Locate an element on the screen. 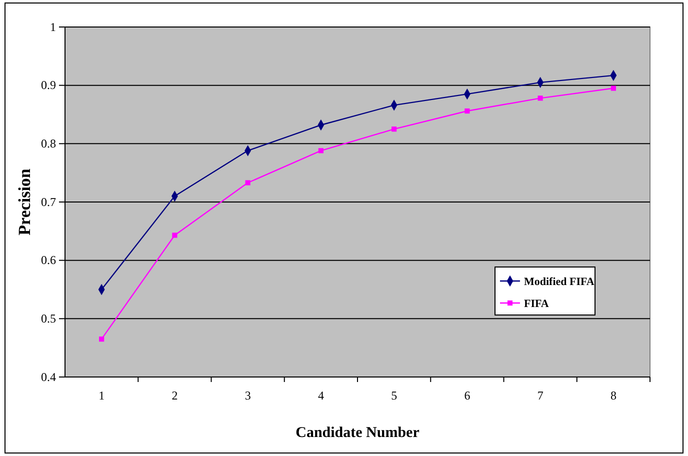  x-tick-label: 8 is located at coordinates (613, 395).